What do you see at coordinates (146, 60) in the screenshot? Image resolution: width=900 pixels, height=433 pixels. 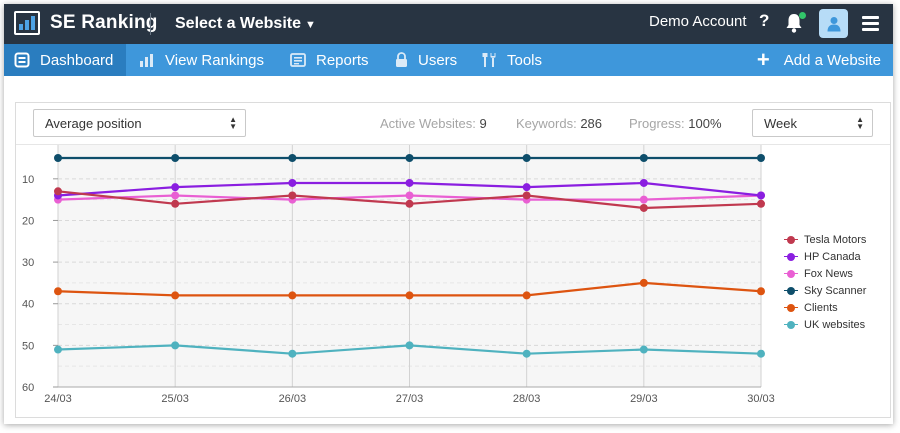 I see `bar-chart-icon` at bounding box center [146, 60].